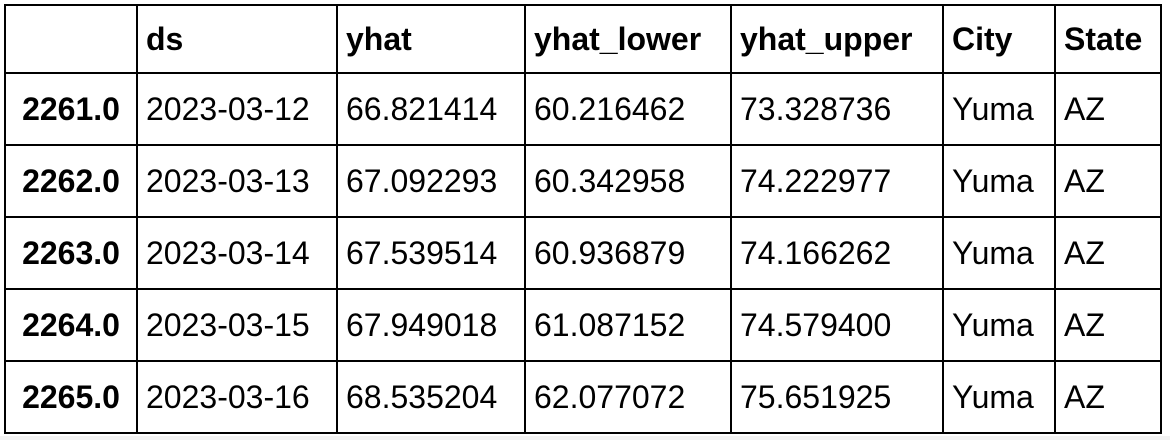  I want to click on cell-yhat-lower: 60.936879, so click(628, 253).